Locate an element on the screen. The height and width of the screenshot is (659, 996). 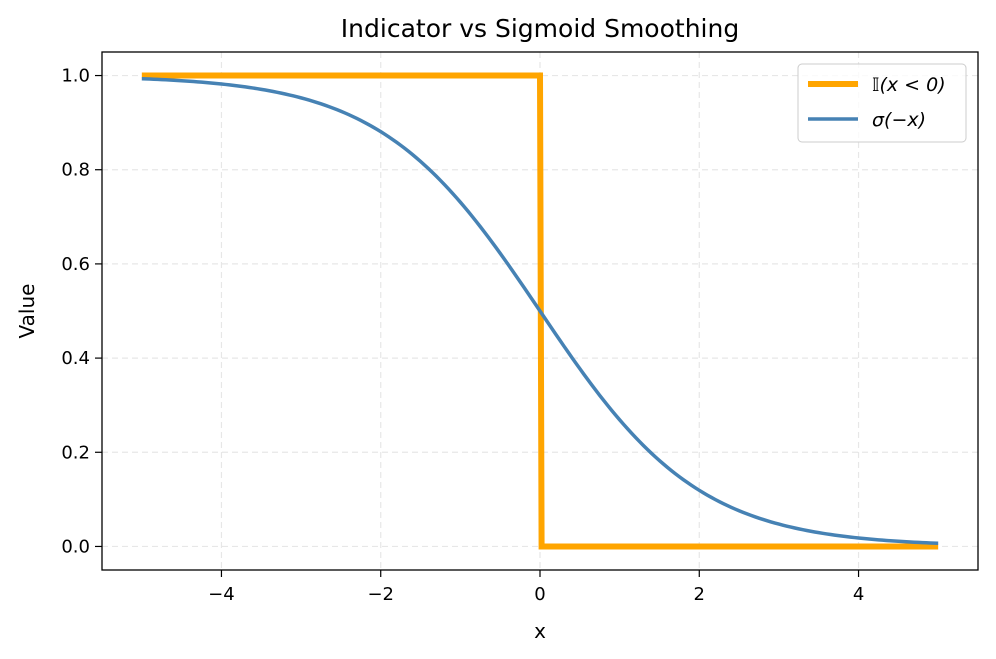
y-tick-label: 0.2 is located at coordinates (75, 452).